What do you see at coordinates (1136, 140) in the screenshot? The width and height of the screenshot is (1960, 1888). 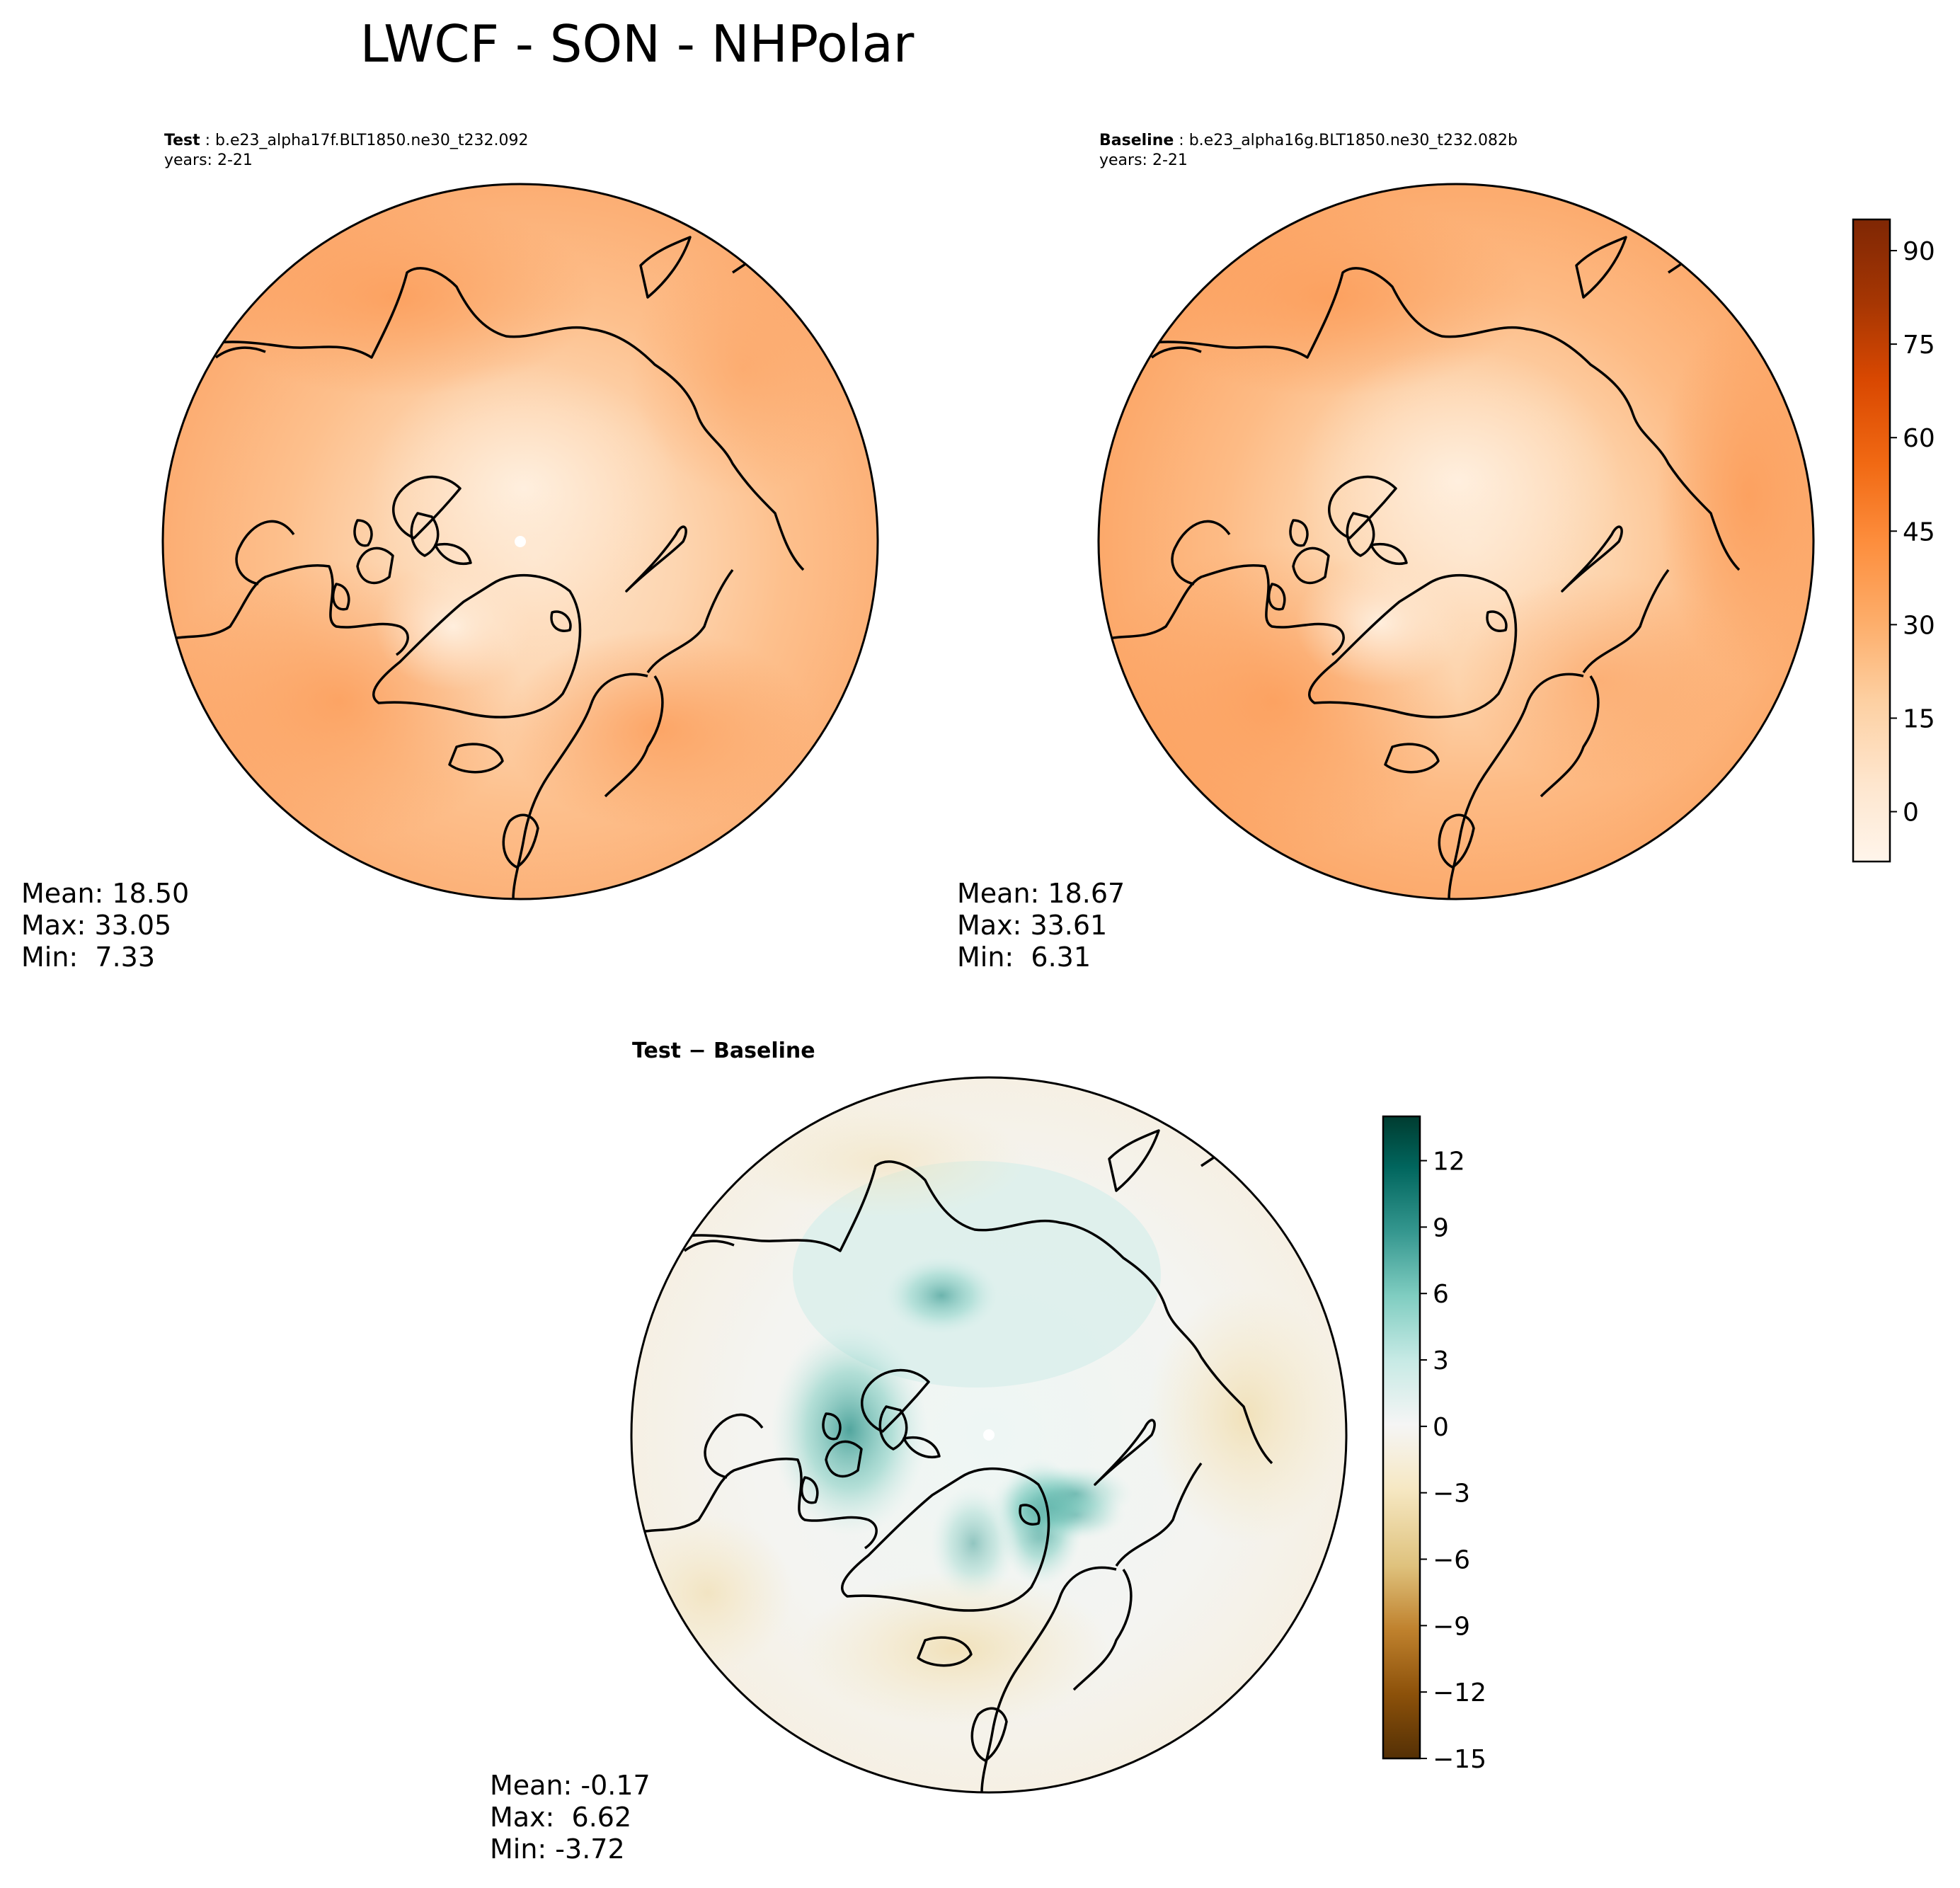 I see `baseline-label: Baseline` at bounding box center [1136, 140].